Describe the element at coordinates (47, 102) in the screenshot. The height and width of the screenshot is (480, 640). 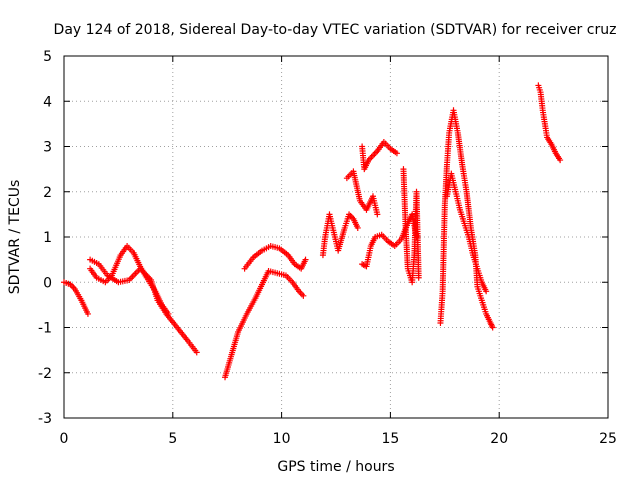
I see `y-tick-label: 4` at that location.